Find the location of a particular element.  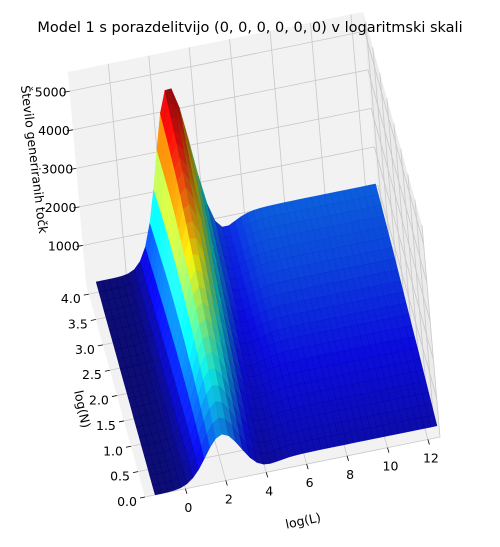

y-tick-label: 0.5 is located at coordinates (120, 476).